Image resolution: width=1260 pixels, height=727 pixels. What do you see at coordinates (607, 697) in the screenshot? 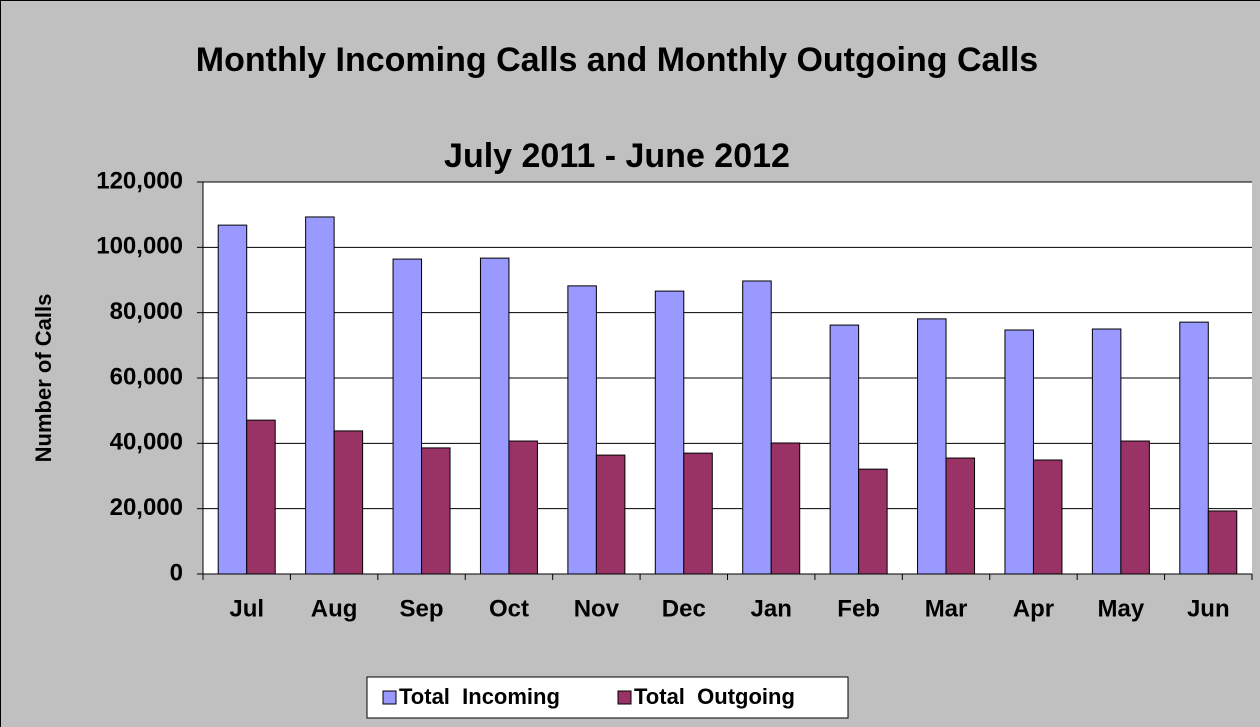
I see `legend-box` at bounding box center [607, 697].